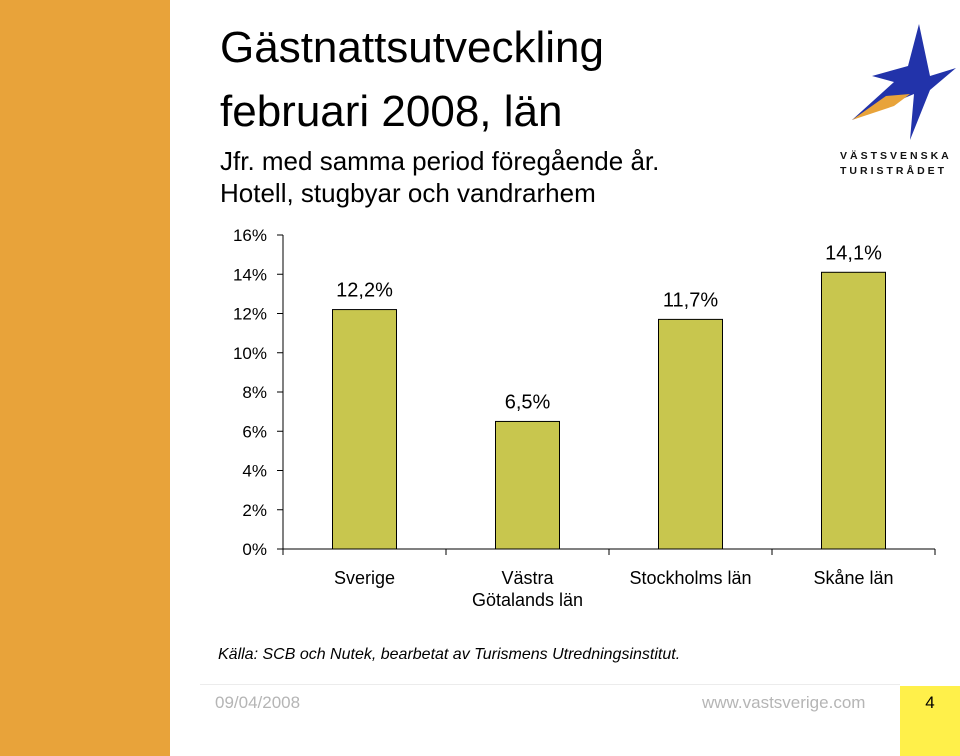 This screenshot has width=960, height=756. What do you see at coordinates (250, 274) in the screenshot?
I see `y-tick-label: 14%` at bounding box center [250, 274].